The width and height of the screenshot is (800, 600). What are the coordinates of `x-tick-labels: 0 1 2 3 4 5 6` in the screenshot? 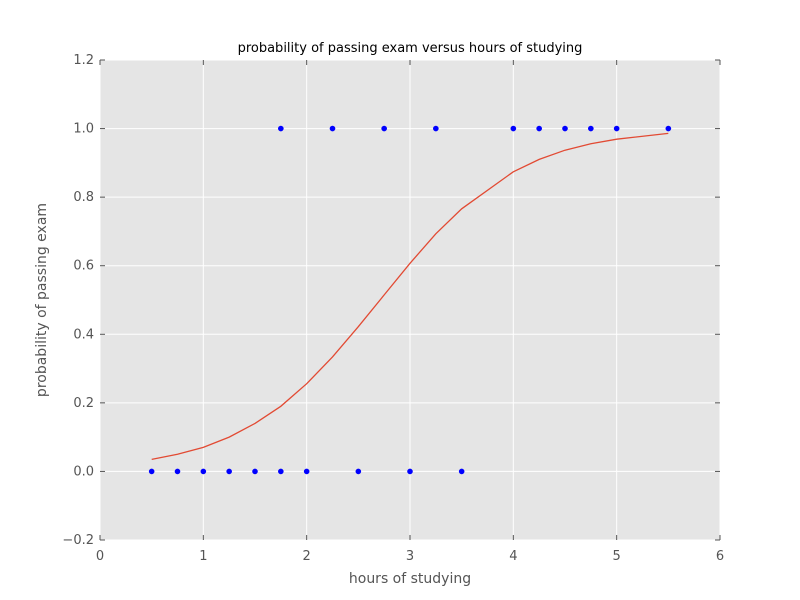 It's located at (410, 556).